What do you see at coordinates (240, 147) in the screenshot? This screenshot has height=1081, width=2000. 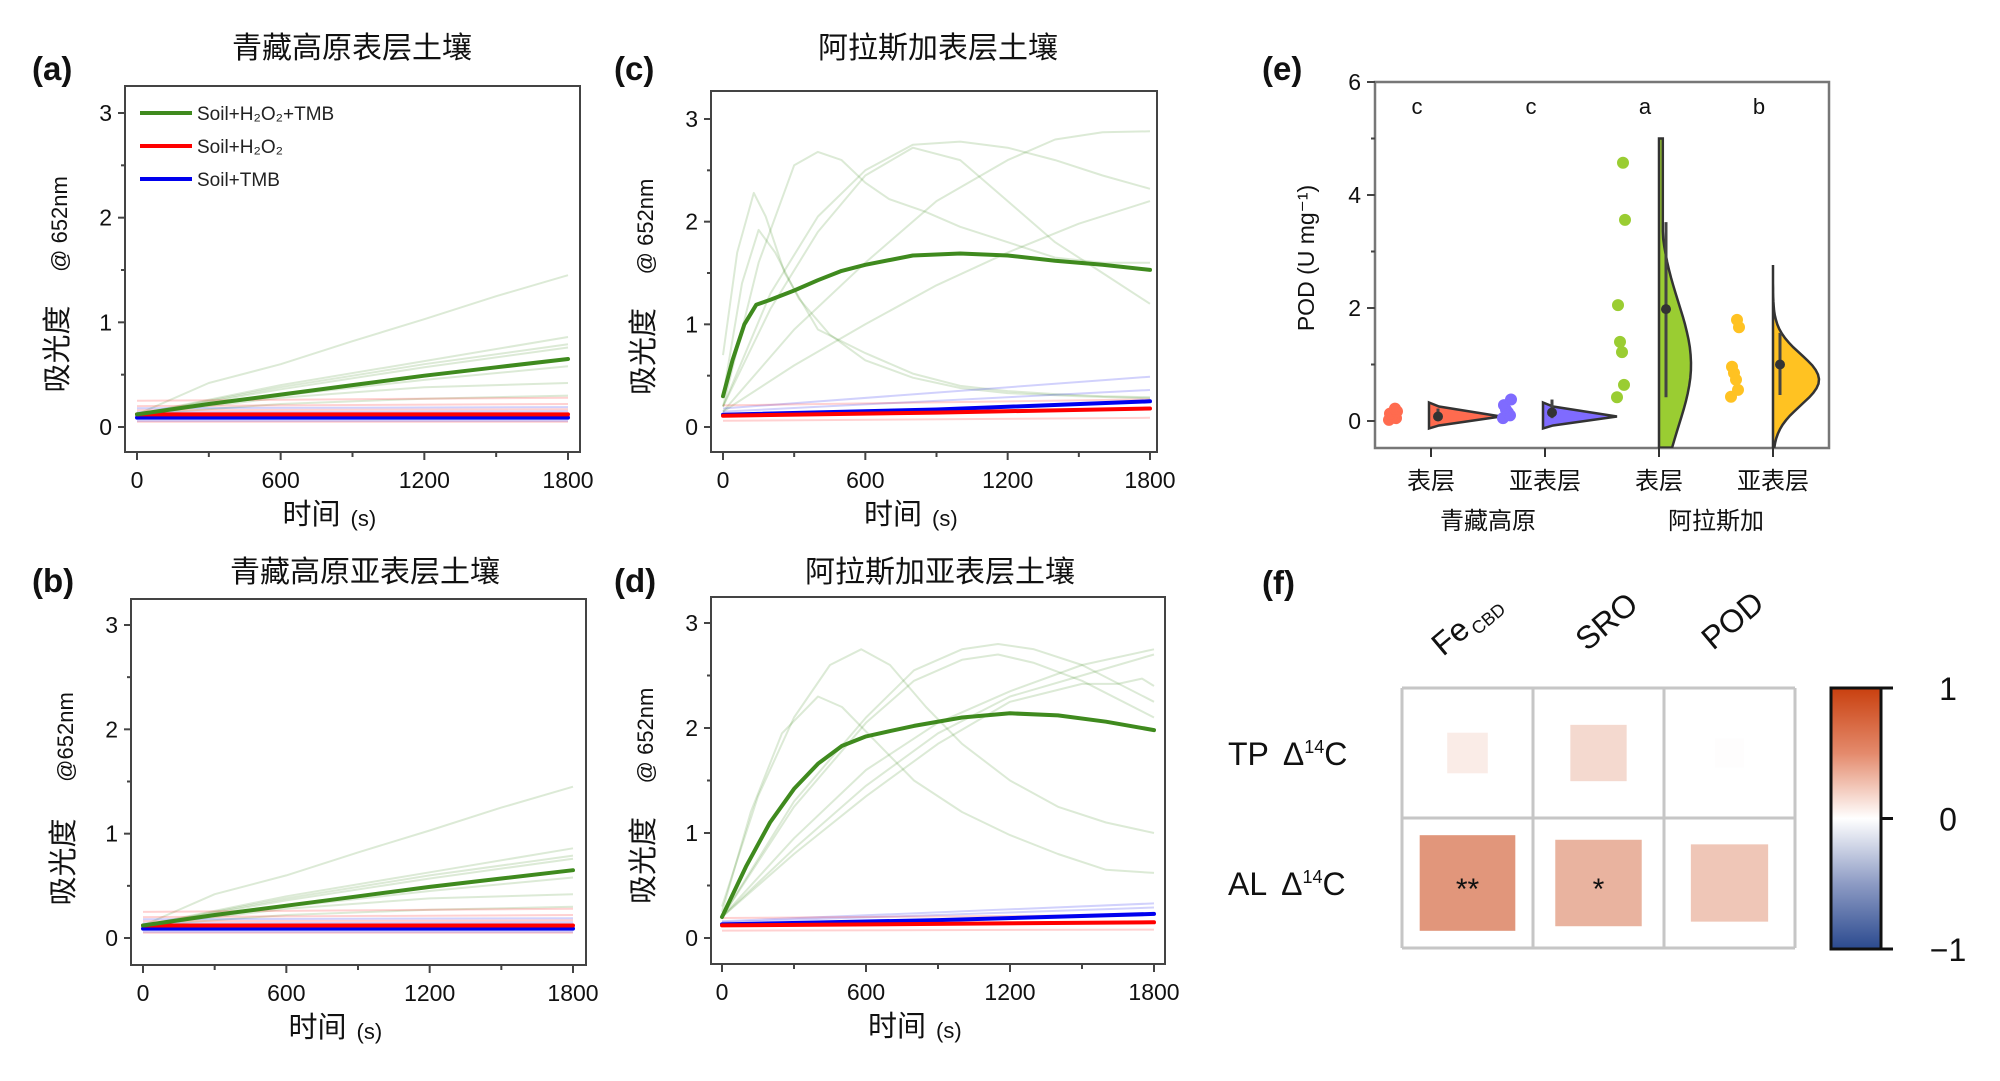 I see `legend-label: Soil+H₂O₂` at bounding box center [240, 147].